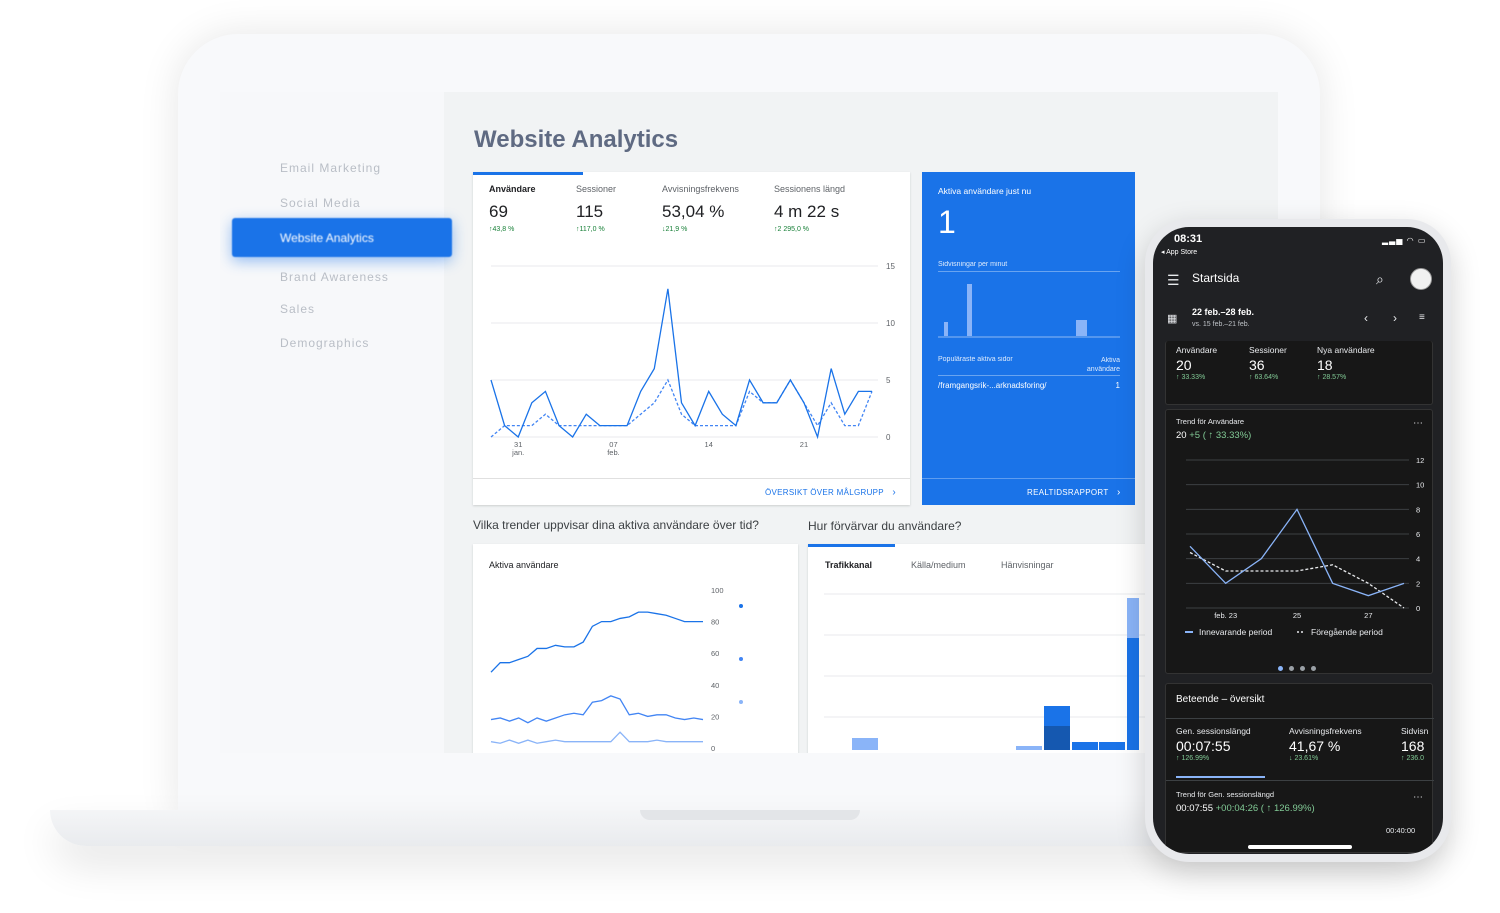 This screenshot has height=913, width=1500. I want to click on y-tick-label: 4, so click(1418, 559).